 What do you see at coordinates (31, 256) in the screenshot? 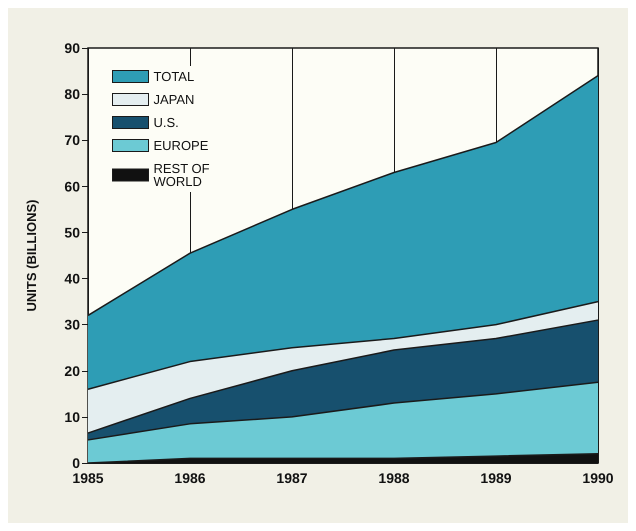
I see `y-axis-title: UNITS (BILLIONS)` at bounding box center [31, 256].